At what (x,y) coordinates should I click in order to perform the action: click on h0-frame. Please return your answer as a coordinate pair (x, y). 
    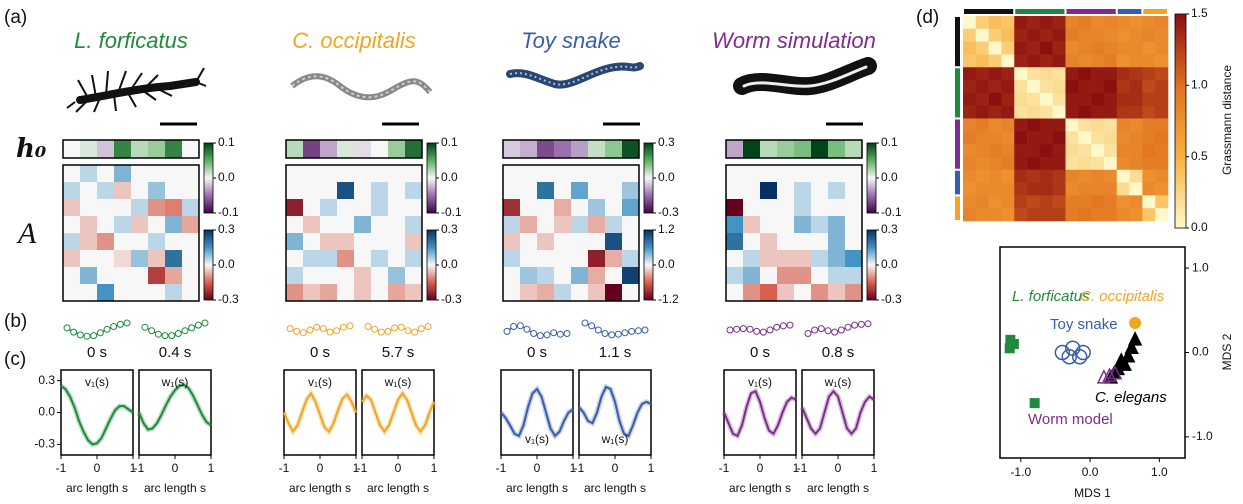
    Looking at the image, I should click on (794, 149).